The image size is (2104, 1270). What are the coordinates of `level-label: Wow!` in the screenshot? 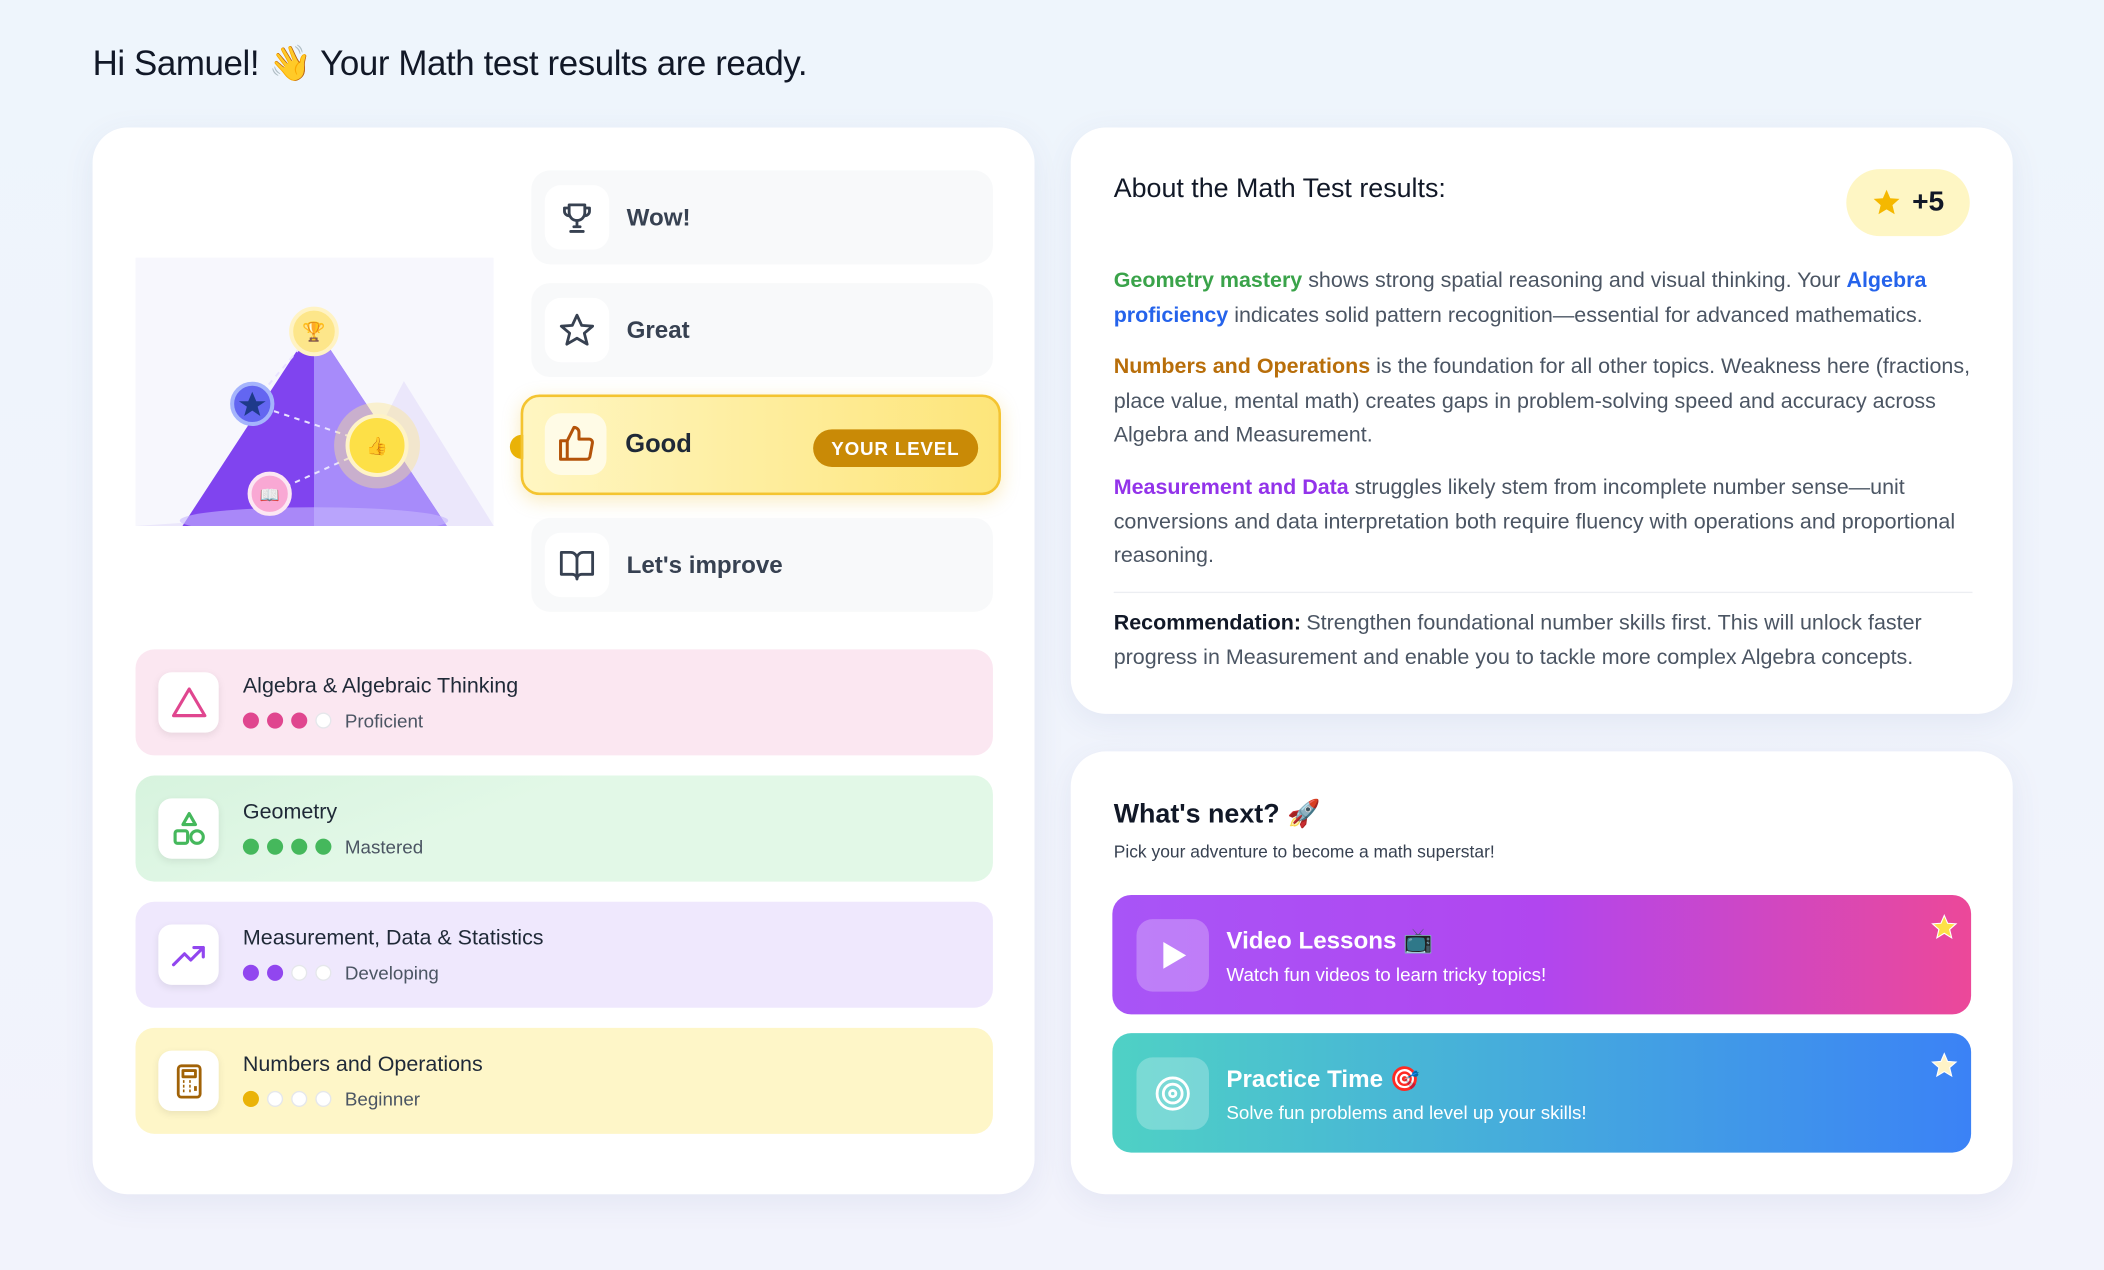 It's located at (658, 217).